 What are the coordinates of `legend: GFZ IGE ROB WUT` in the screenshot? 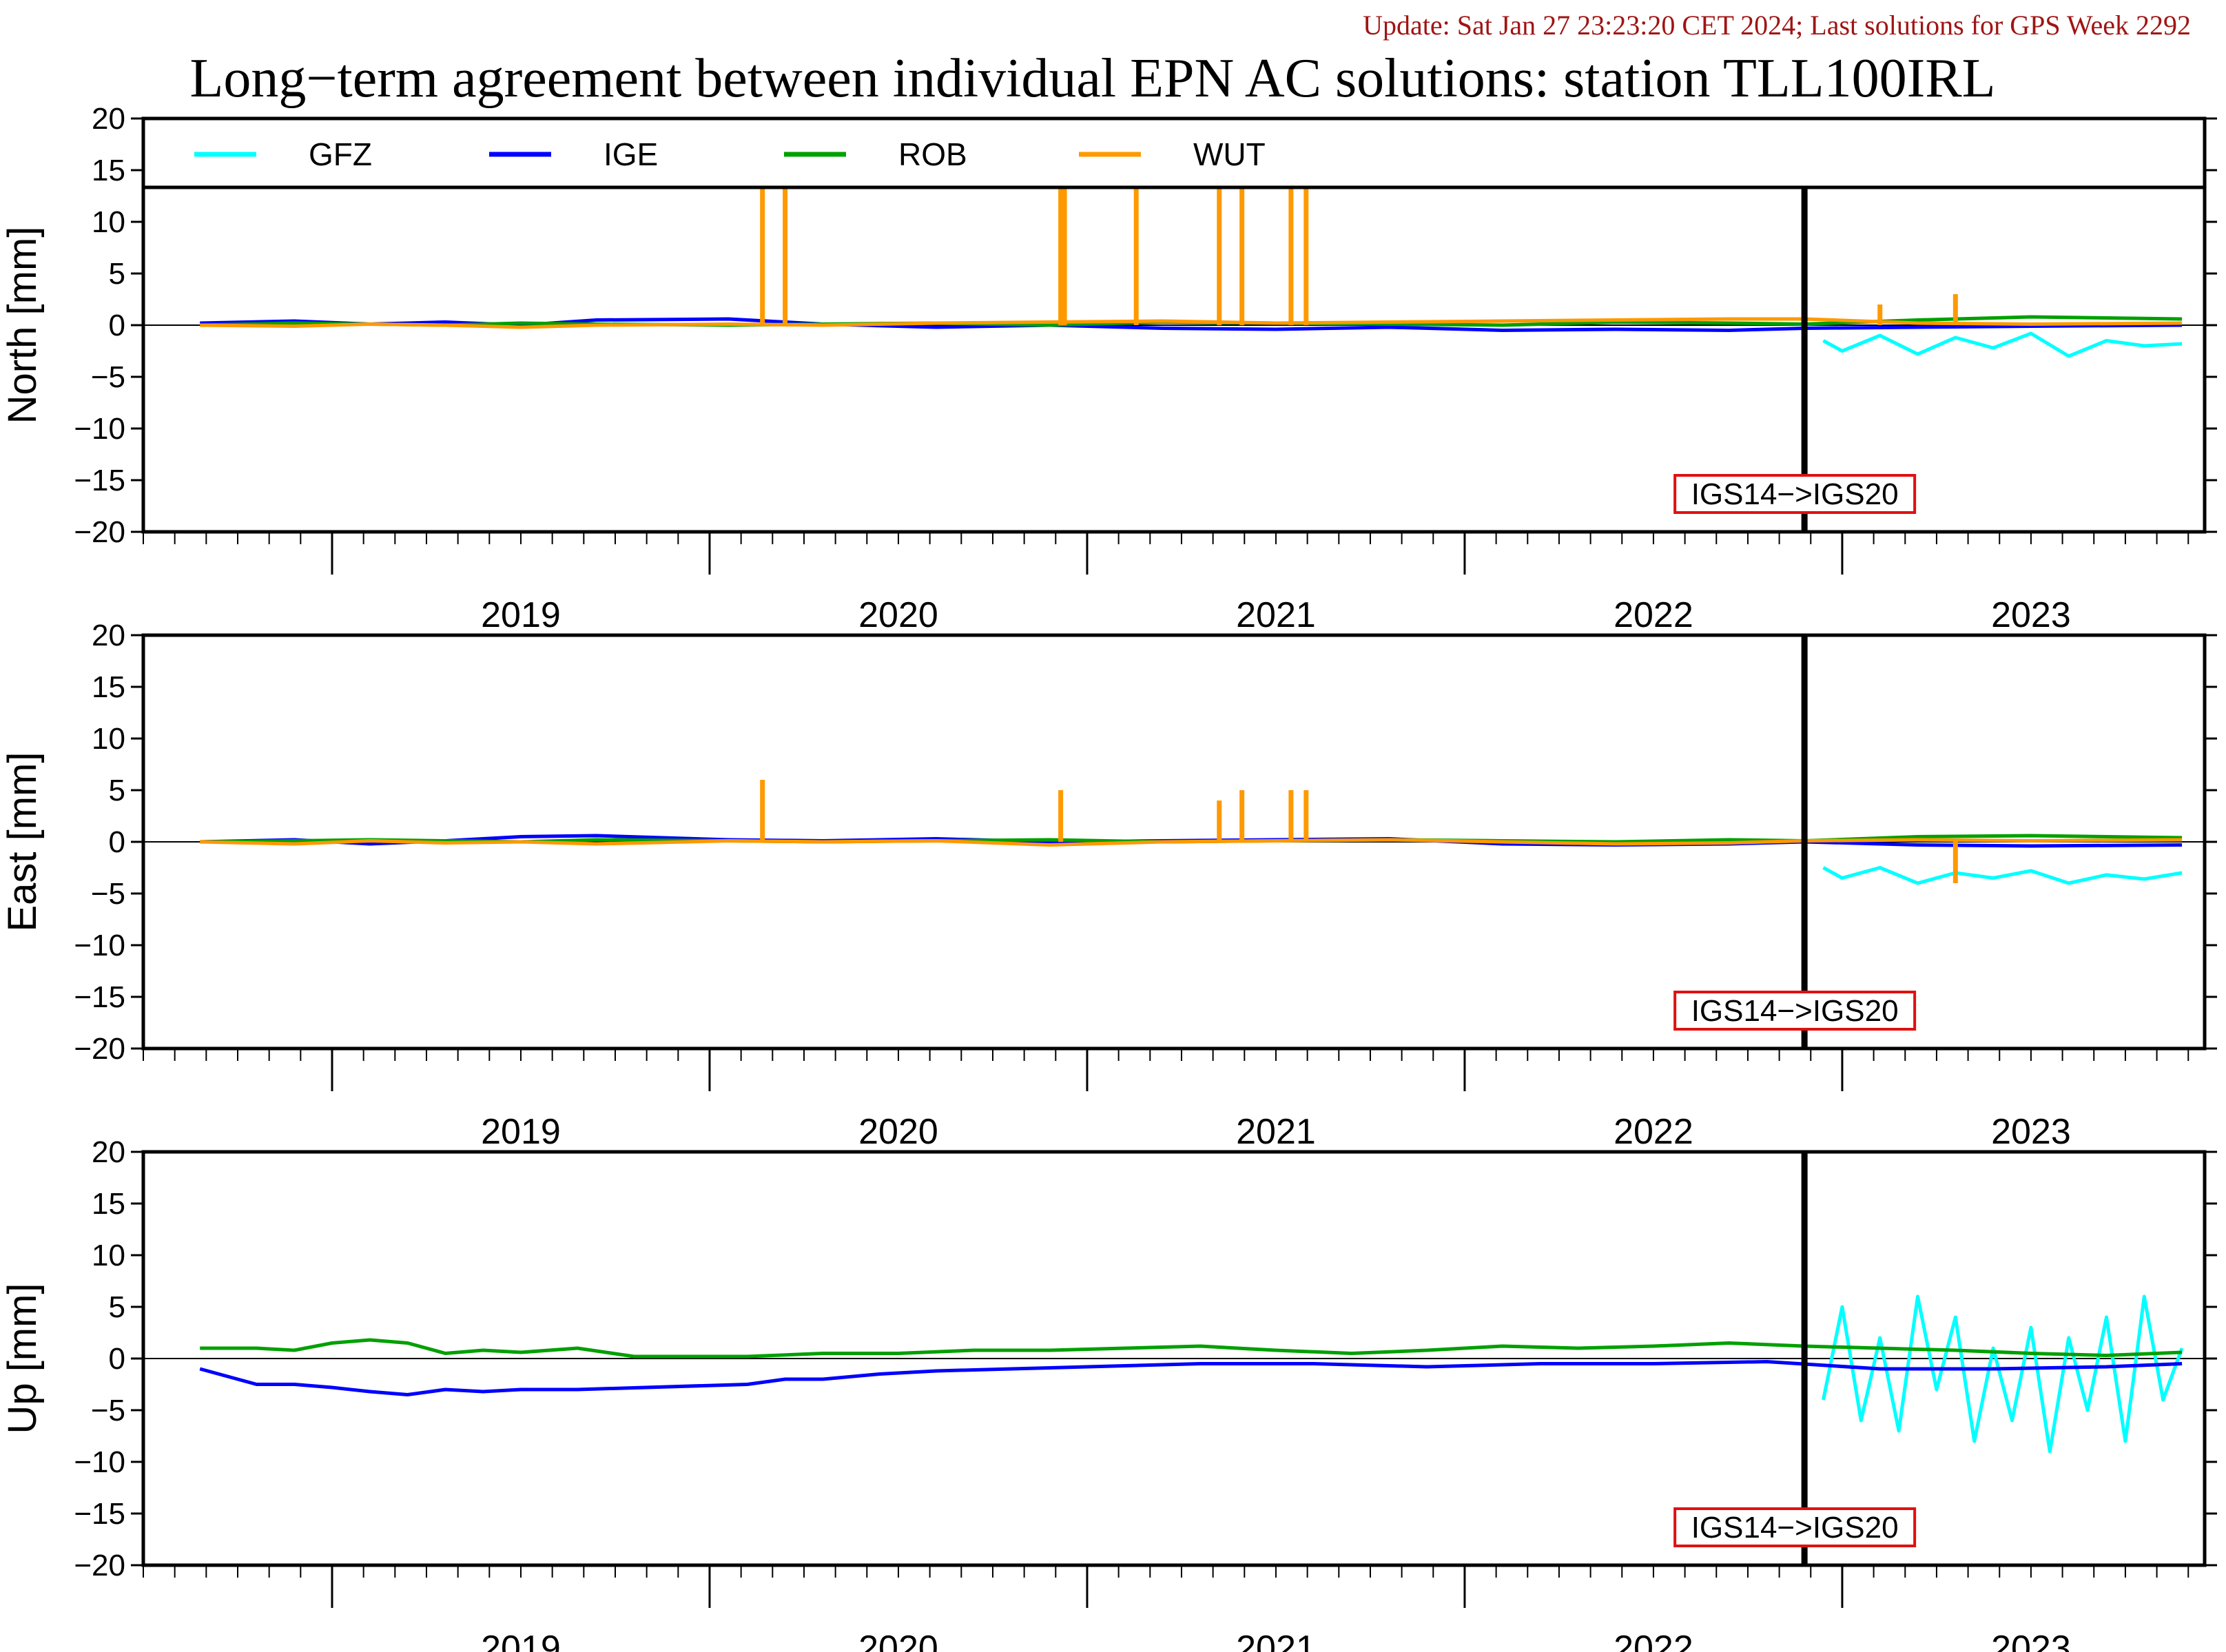 It's located at (1174, 152).